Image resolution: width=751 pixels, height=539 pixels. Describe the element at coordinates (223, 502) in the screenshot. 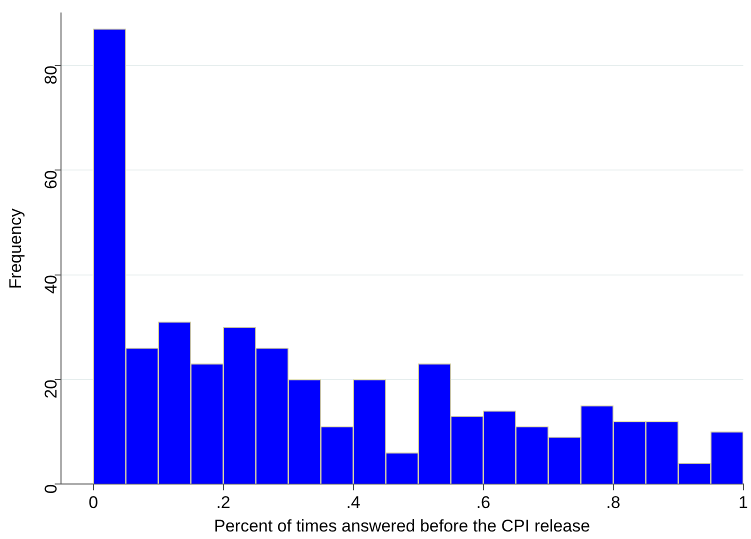

I see `x-tick-label: .2` at that location.